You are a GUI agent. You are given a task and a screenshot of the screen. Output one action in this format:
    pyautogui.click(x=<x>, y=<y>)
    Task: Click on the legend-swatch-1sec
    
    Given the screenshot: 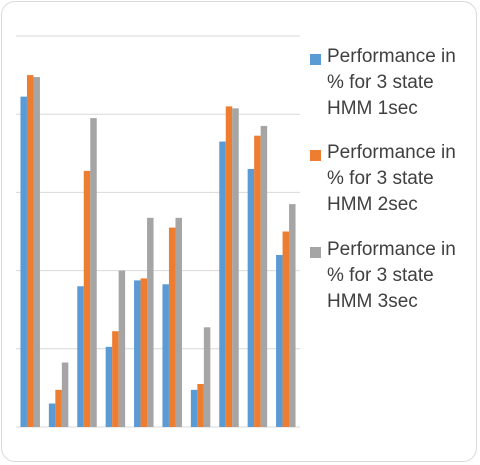 What is the action you would take?
    pyautogui.click(x=315, y=59)
    